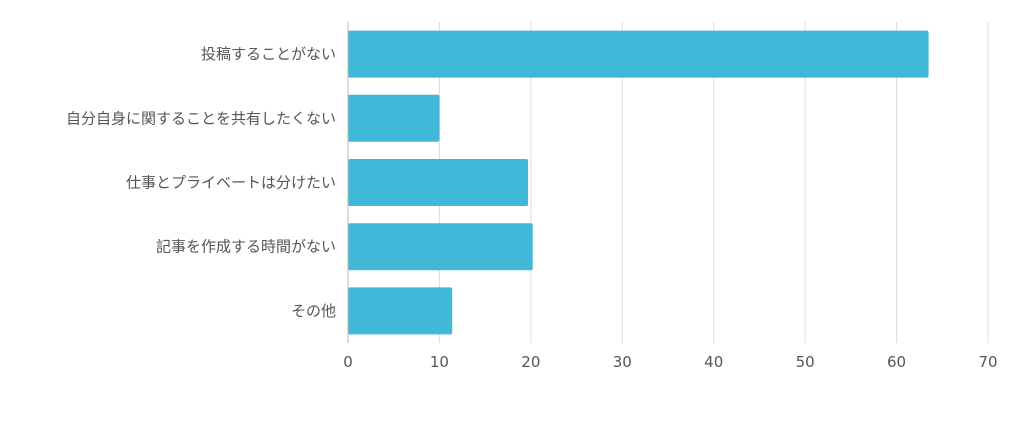 The width and height of the screenshot is (1024, 426). What do you see at coordinates (348, 362) in the screenshot?
I see `x-tick-label: 0` at bounding box center [348, 362].